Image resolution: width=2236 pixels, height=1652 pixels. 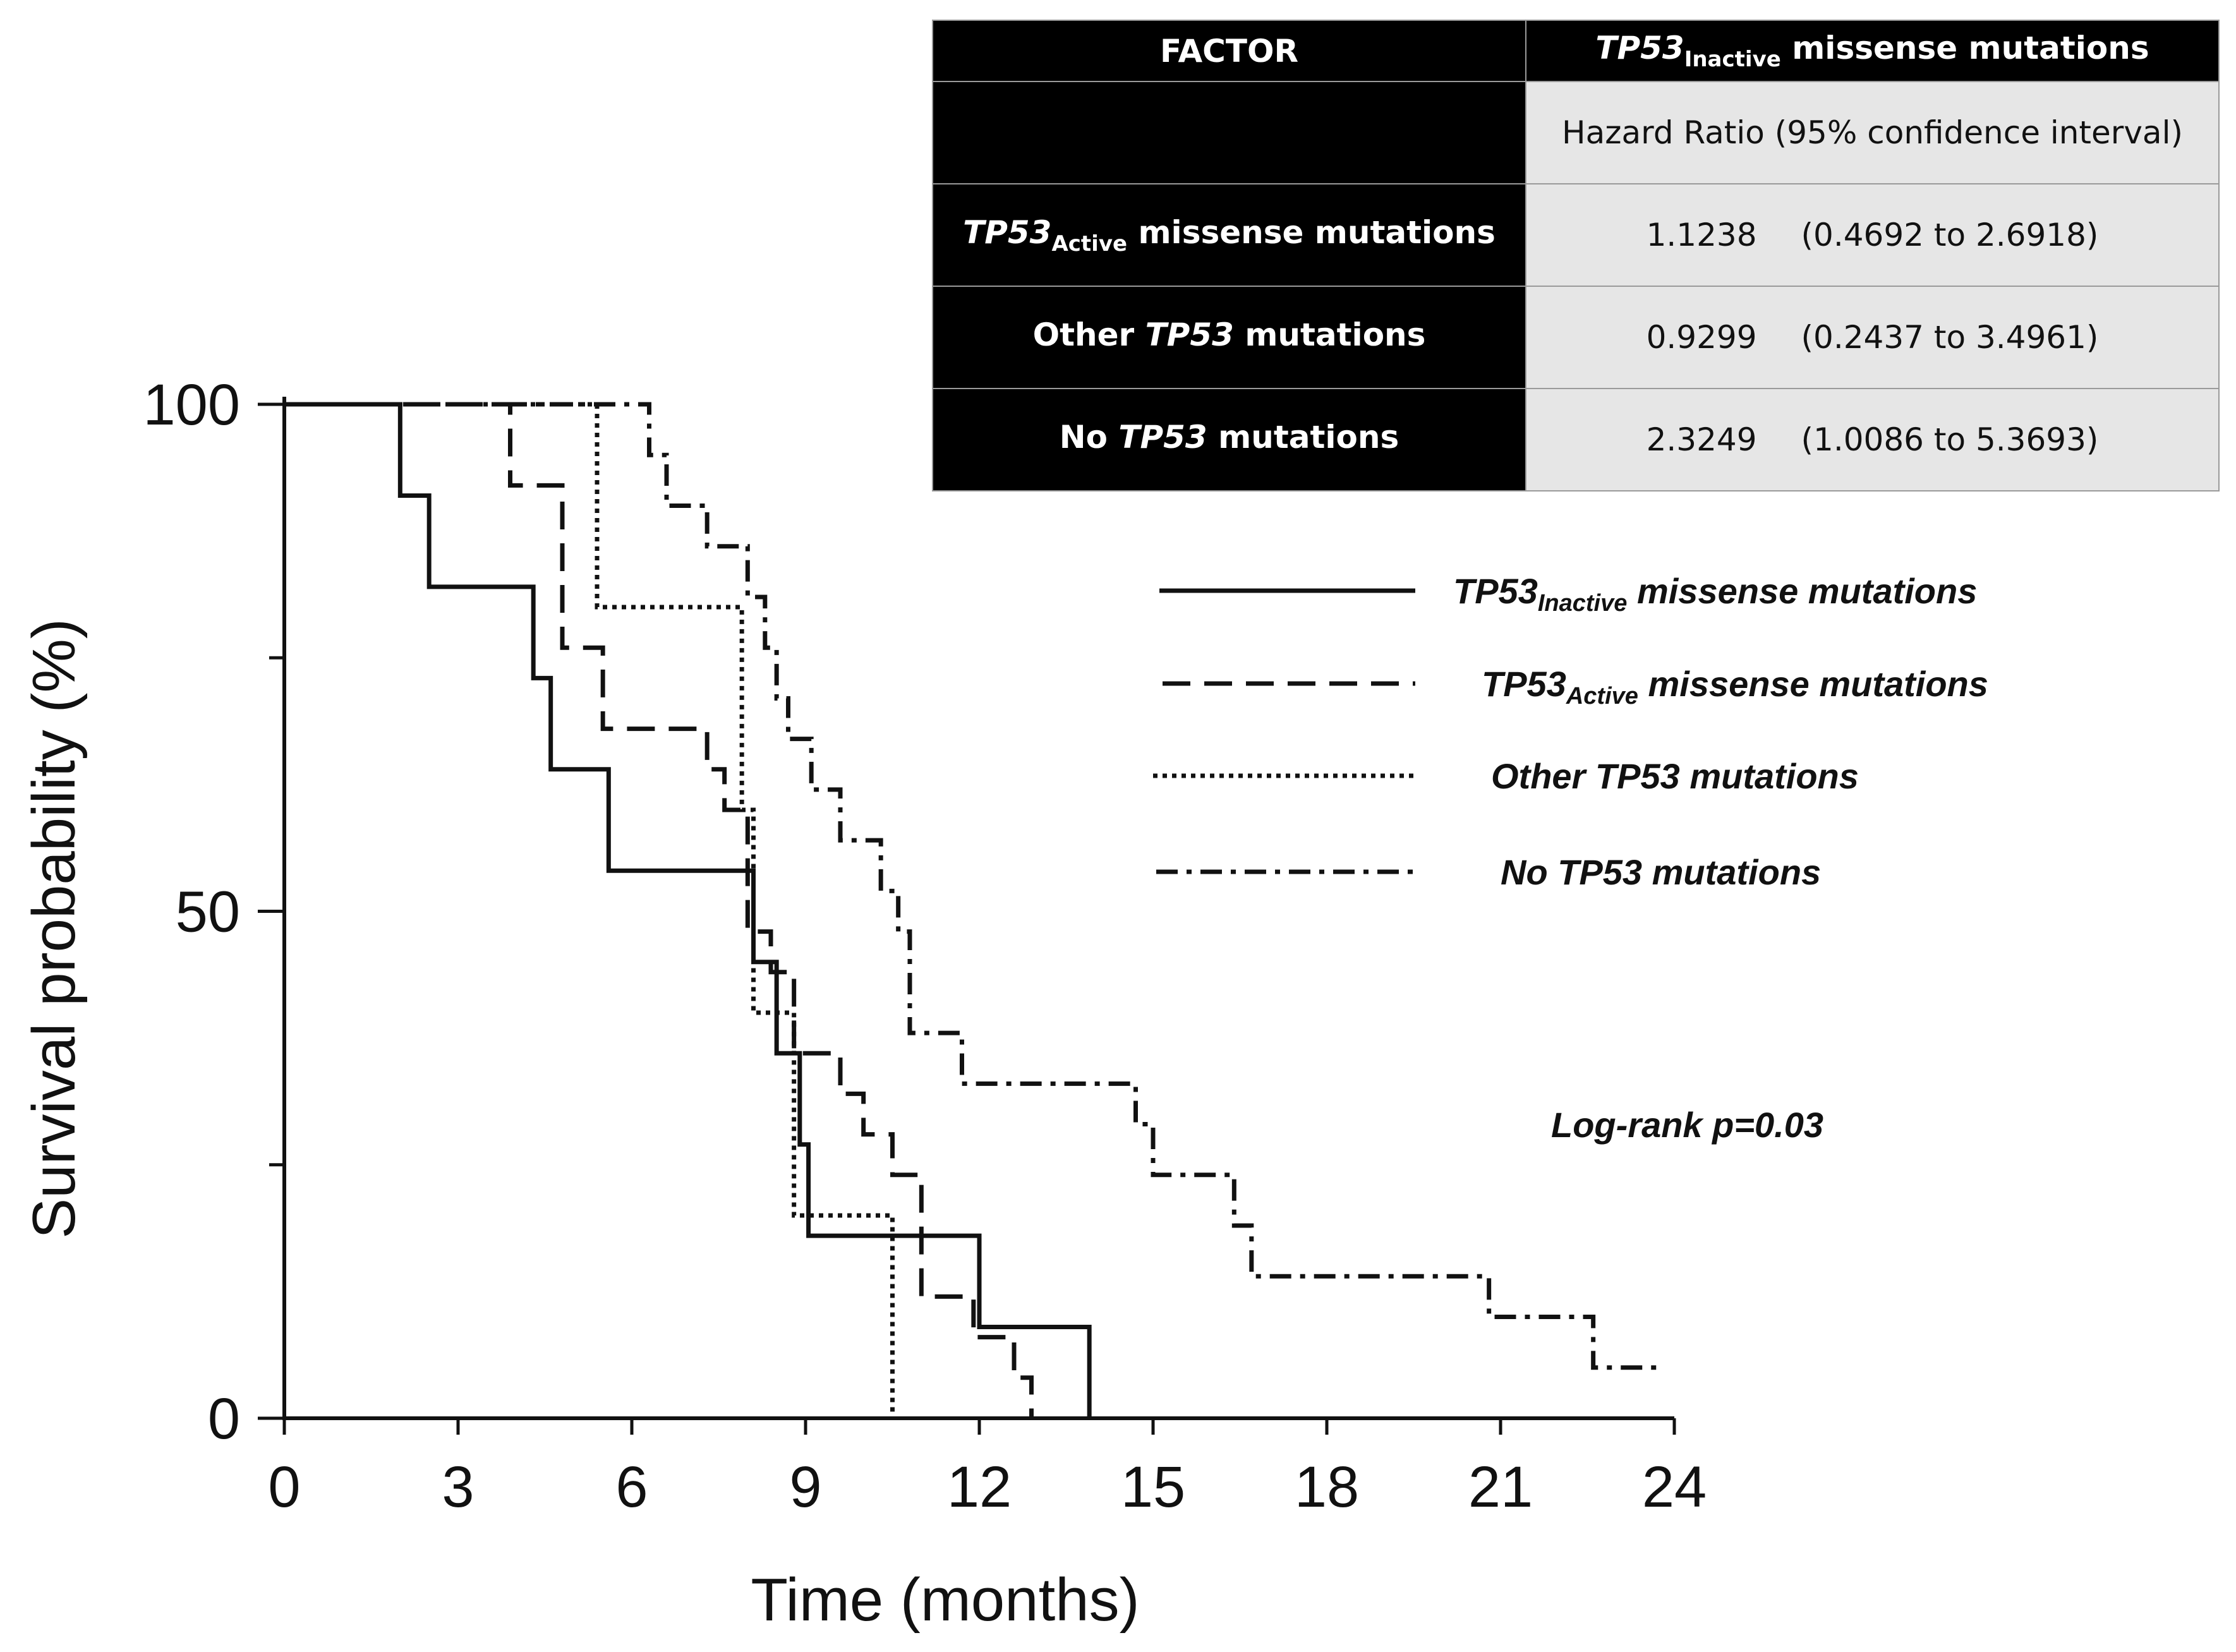 I want to click on legend-label-3: Other TP53 mutations, so click(x=1675, y=776).